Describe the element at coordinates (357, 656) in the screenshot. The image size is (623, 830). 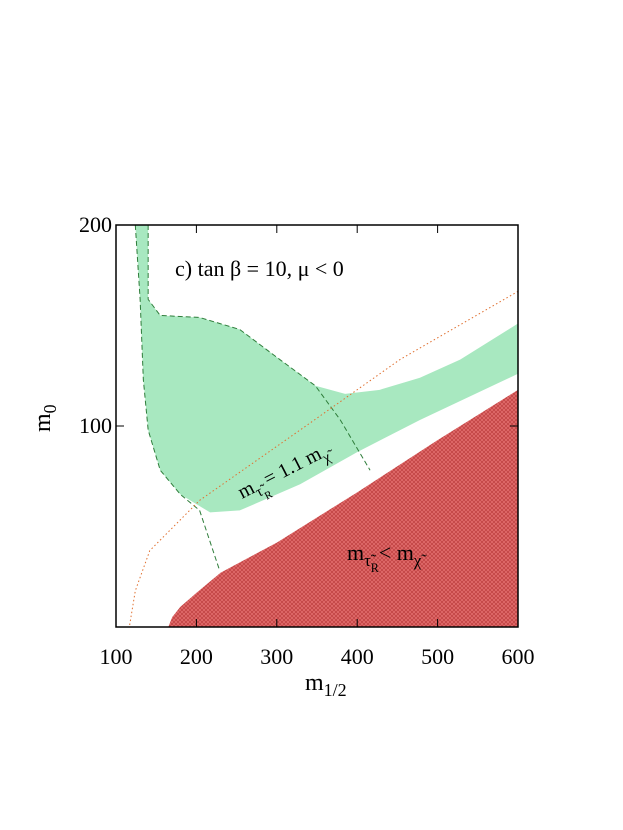
I see `x-tick-label: 400` at that location.